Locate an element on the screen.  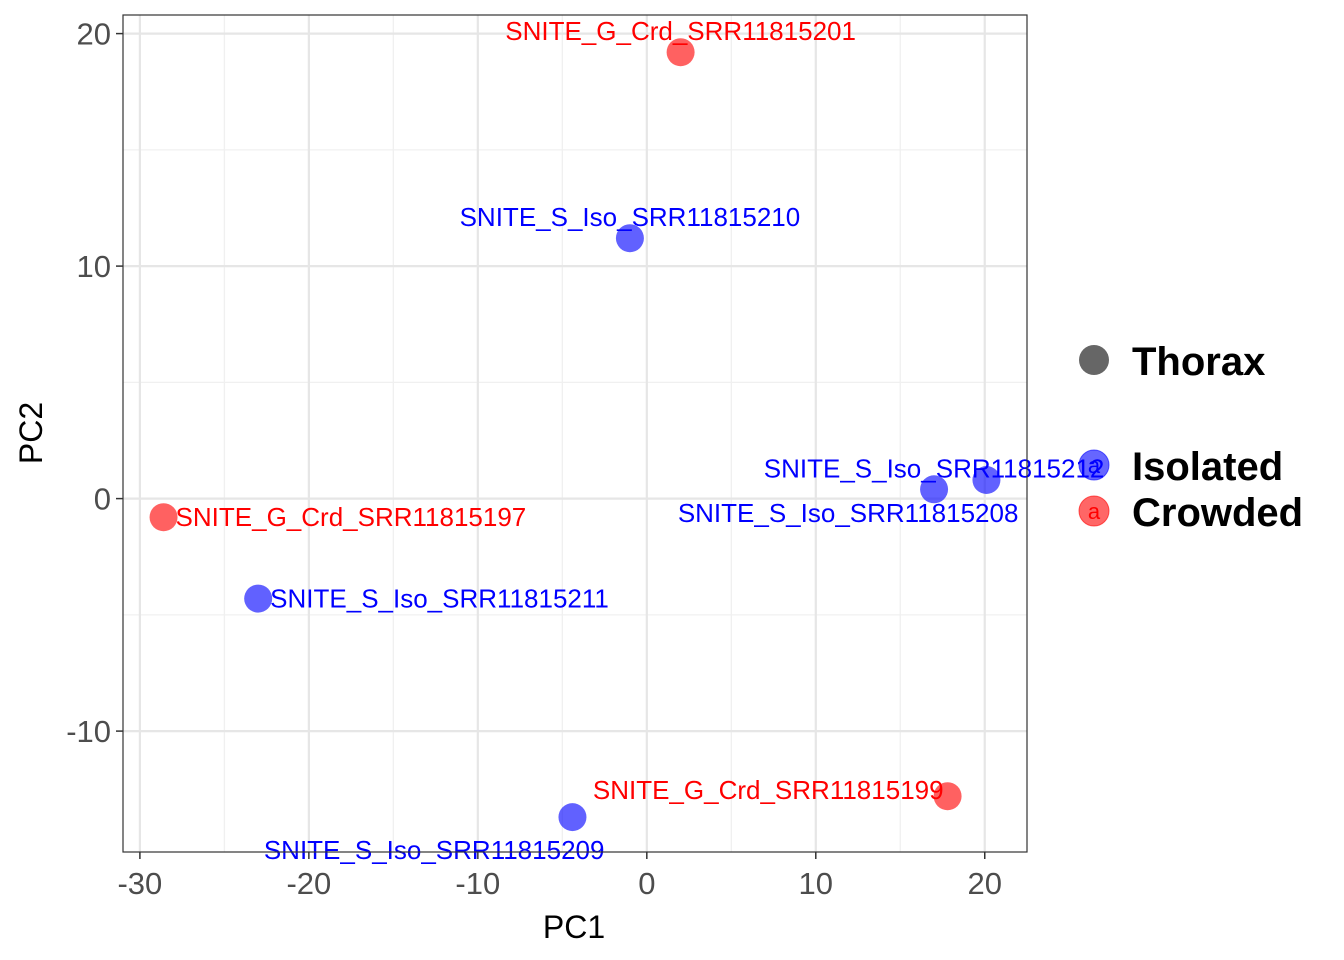
x-tick-label: 10 is located at coordinates (816, 883).